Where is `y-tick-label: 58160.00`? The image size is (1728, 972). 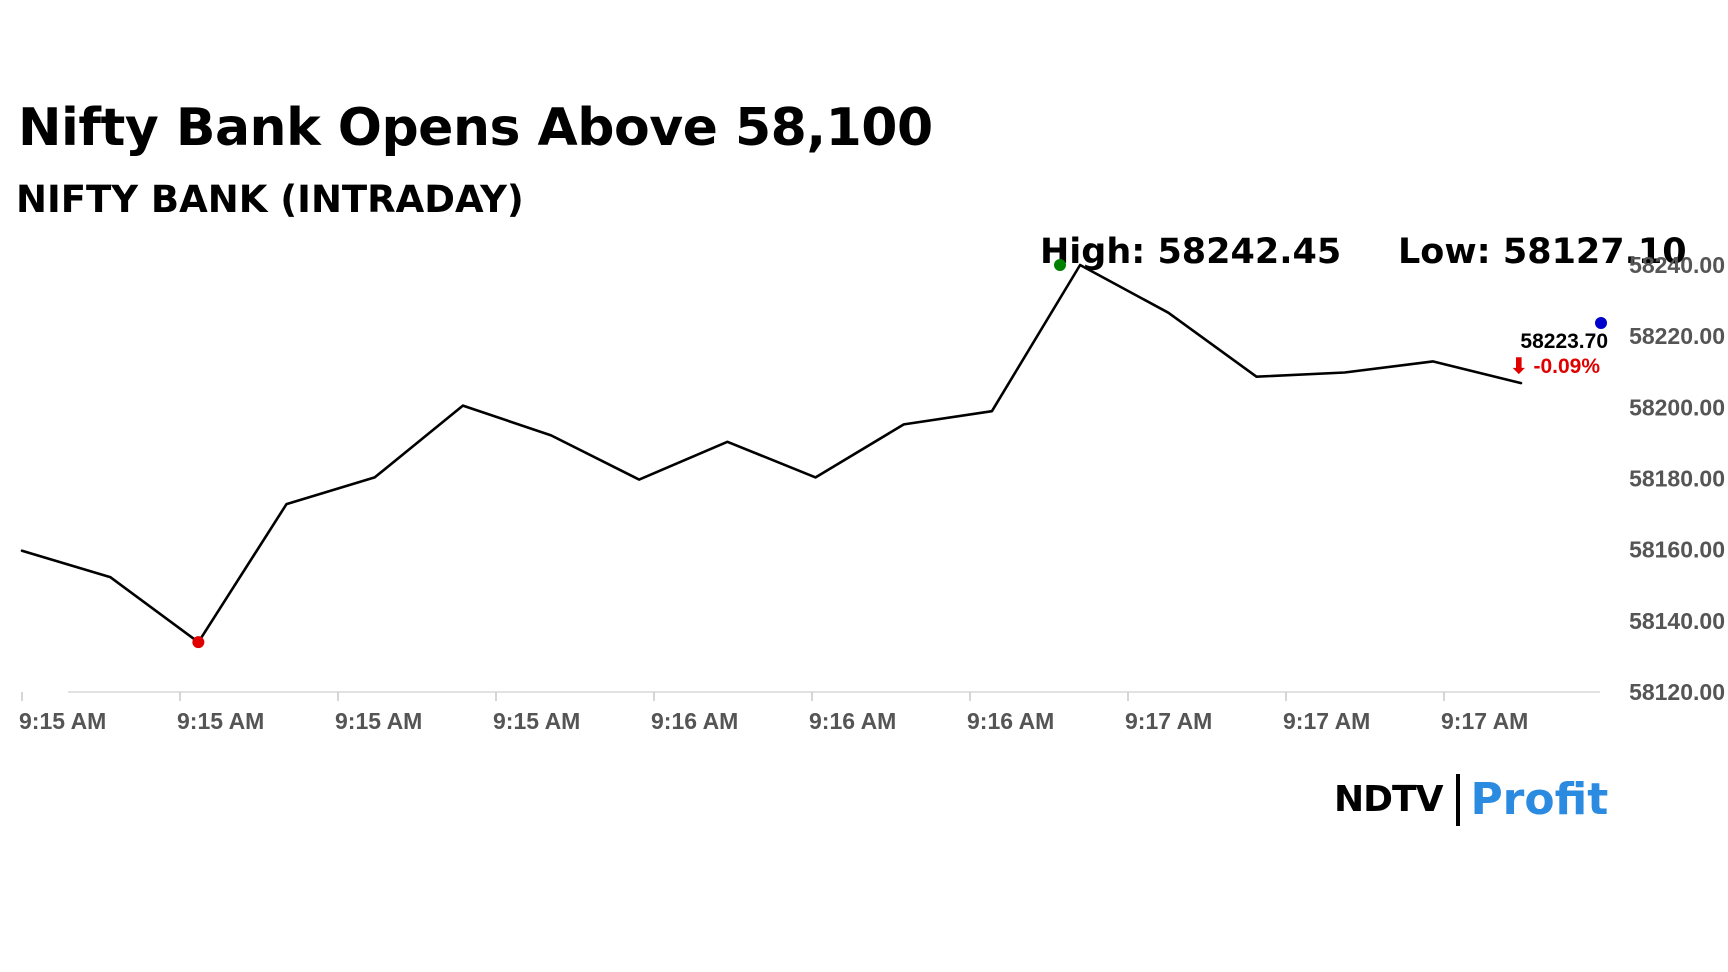 y-tick-label: 58160.00 is located at coordinates (1677, 550).